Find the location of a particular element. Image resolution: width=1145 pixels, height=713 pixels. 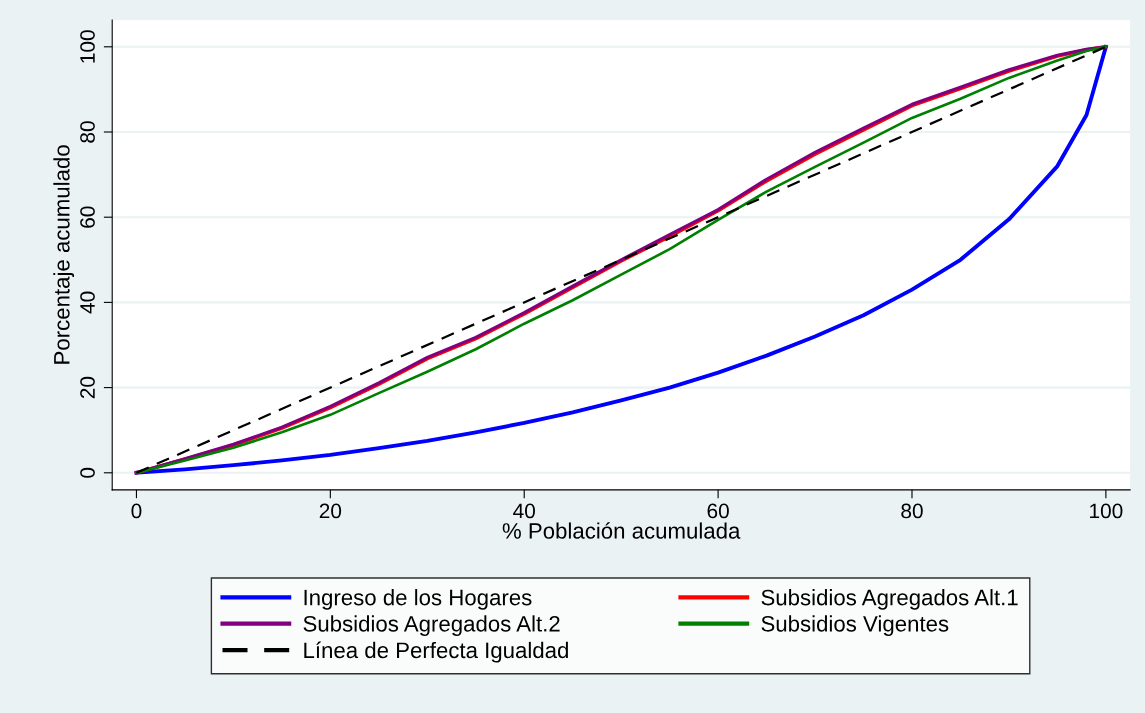

x-tick-label: 80 is located at coordinates (912, 511).